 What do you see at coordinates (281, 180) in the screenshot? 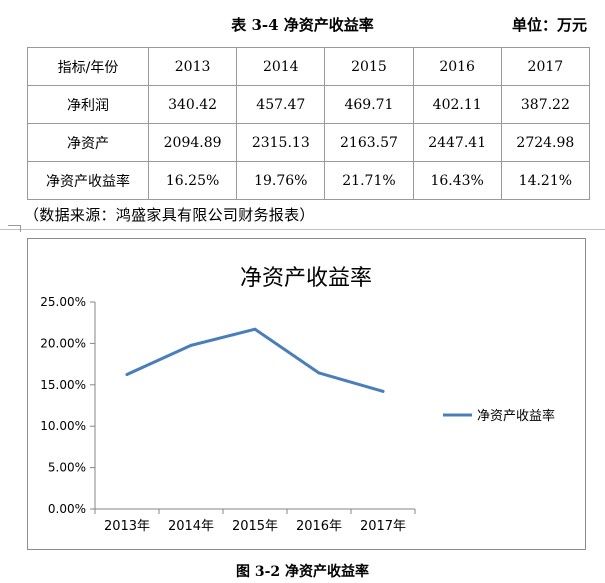
I see `table-cell: 19.76%` at bounding box center [281, 180].